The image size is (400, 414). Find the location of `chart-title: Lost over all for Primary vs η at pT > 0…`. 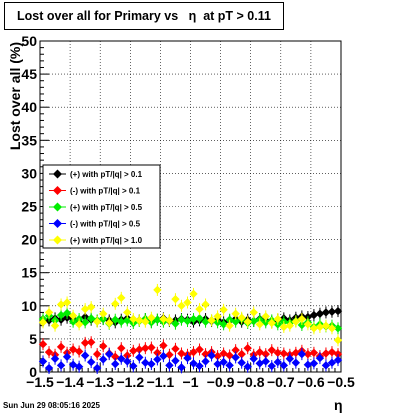

chart-title: Lost over all for Primary vs η at pT > 0… is located at coordinates (144, 16).